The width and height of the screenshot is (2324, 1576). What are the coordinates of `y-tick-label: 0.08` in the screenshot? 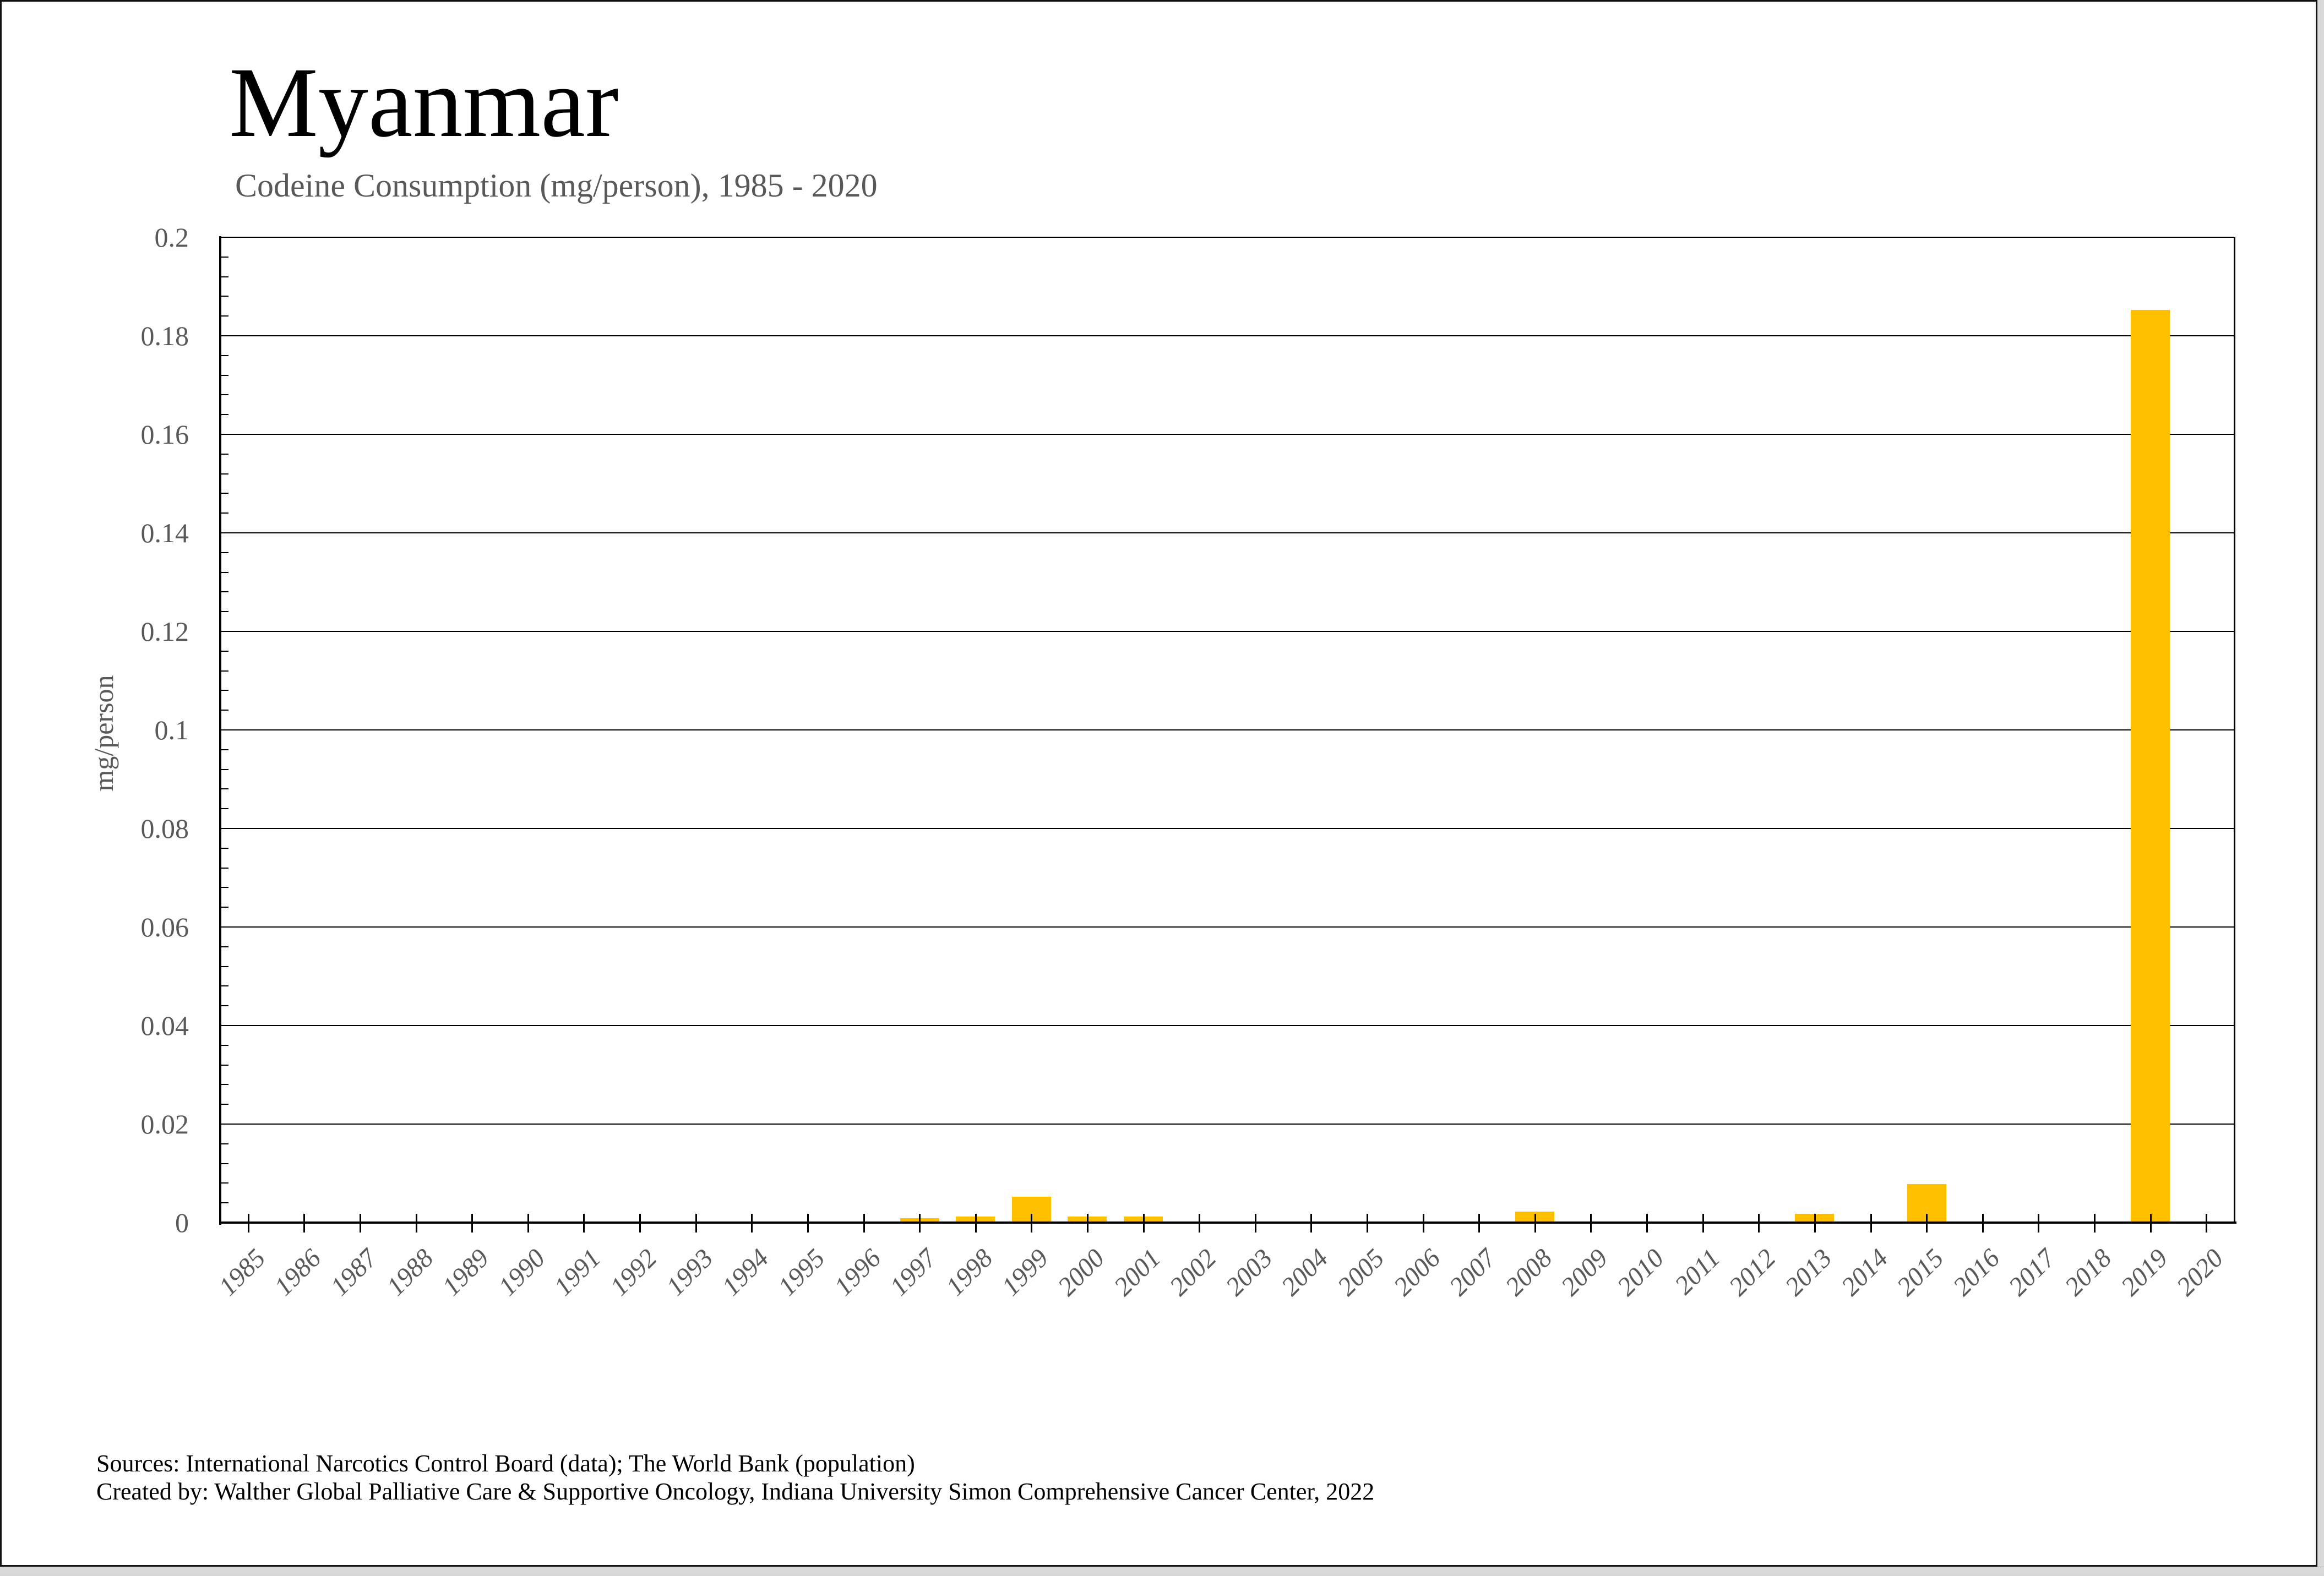 It's located at (165, 828).